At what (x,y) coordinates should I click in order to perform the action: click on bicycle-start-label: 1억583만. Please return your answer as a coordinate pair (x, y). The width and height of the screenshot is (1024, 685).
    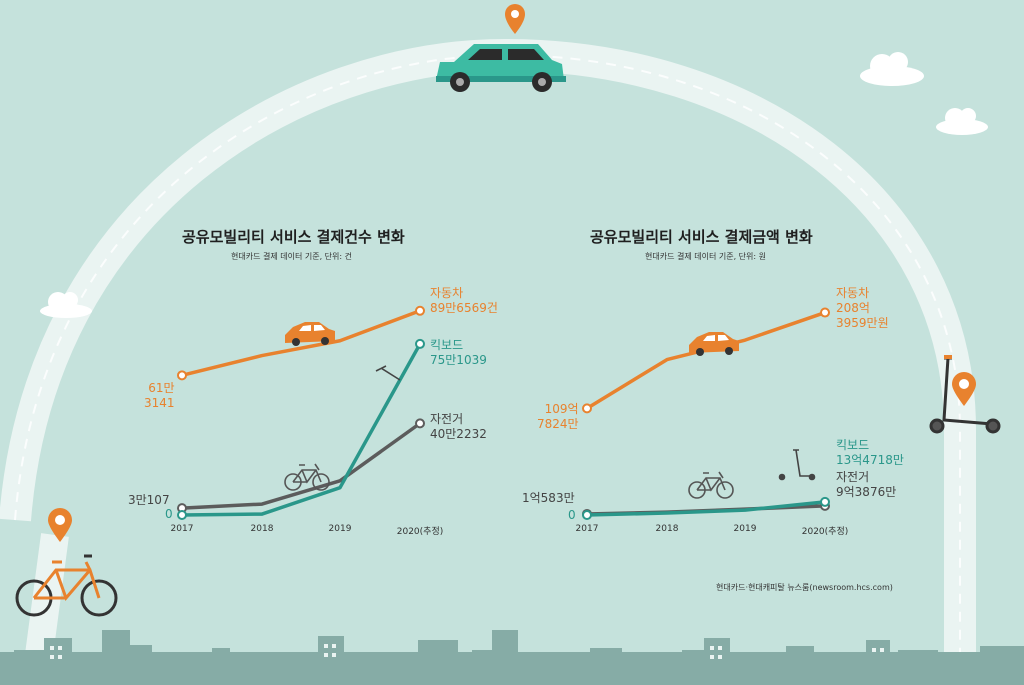
    Looking at the image, I should click on (548, 498).